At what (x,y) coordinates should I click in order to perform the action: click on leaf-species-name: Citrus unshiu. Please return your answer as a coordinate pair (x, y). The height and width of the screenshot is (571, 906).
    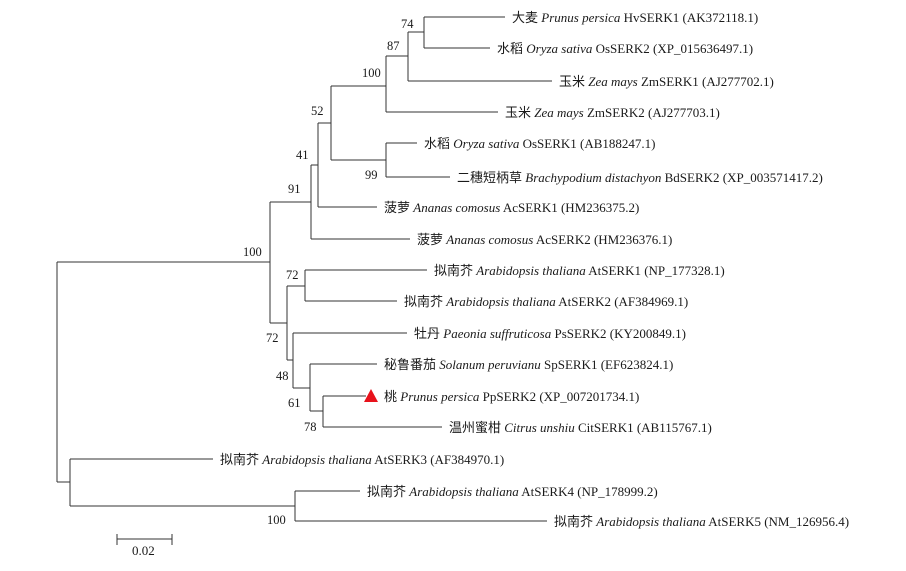
    Looking at the image, I should click on (539, 427).